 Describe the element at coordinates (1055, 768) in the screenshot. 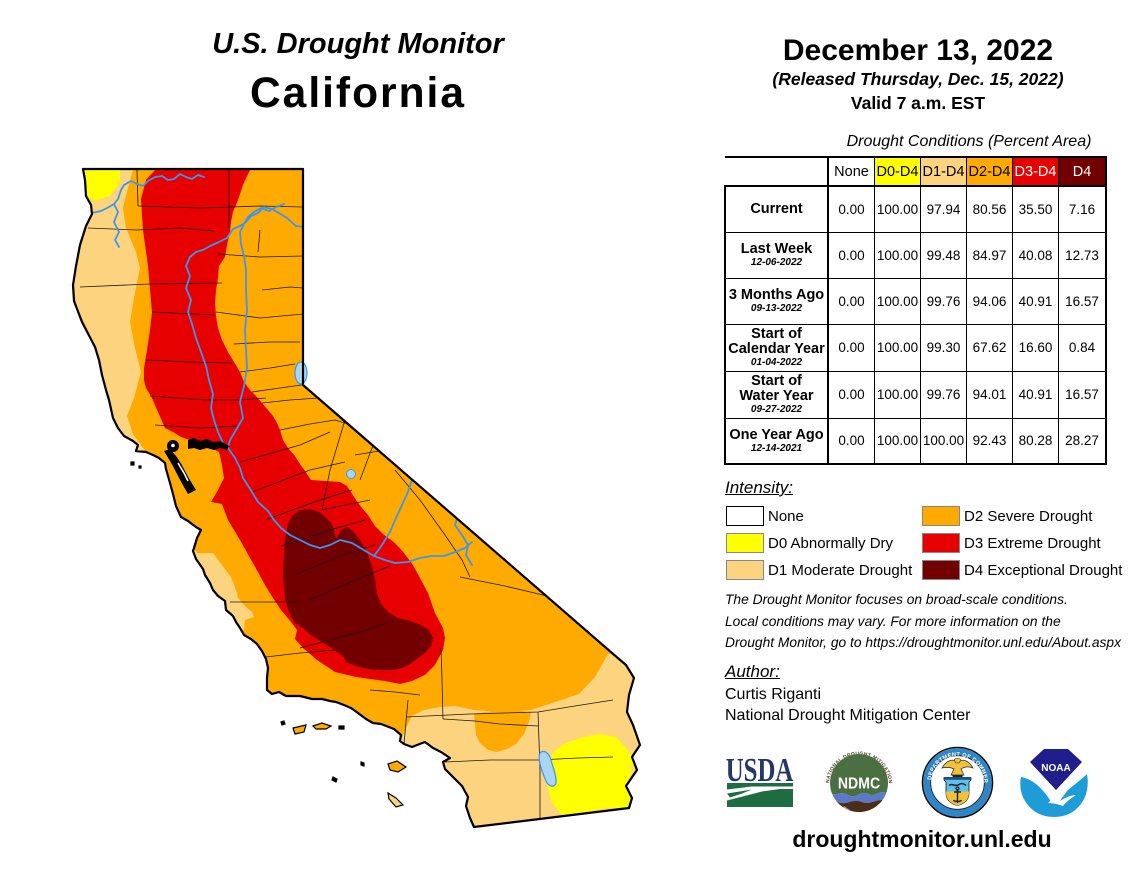

I see `svg-text: NOAA` at that location.